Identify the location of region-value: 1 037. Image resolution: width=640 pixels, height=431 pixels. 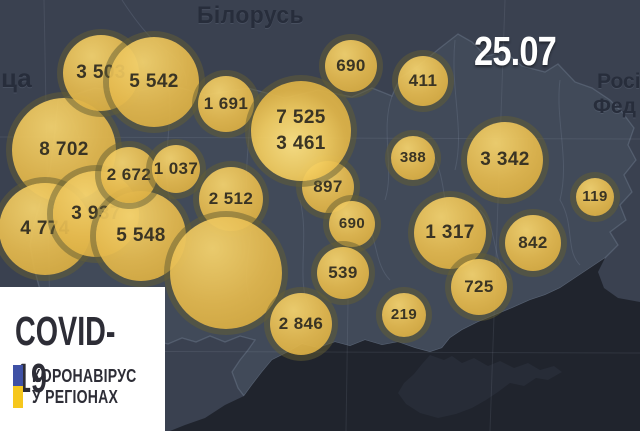
(176, 168).